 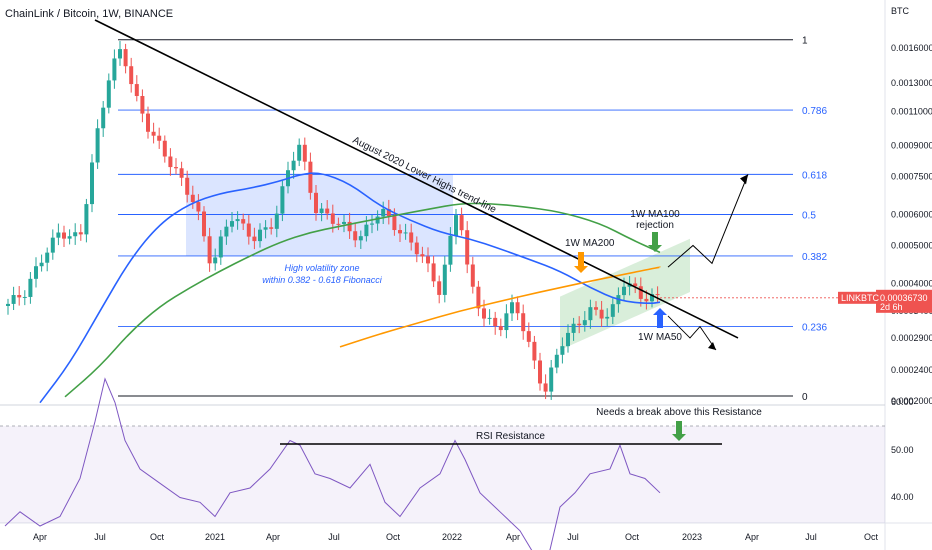 What do you see at coordinates (581, 259) in the screenshot?
I see `ma200-arrow-shaft` at bounding box center [581, 259].